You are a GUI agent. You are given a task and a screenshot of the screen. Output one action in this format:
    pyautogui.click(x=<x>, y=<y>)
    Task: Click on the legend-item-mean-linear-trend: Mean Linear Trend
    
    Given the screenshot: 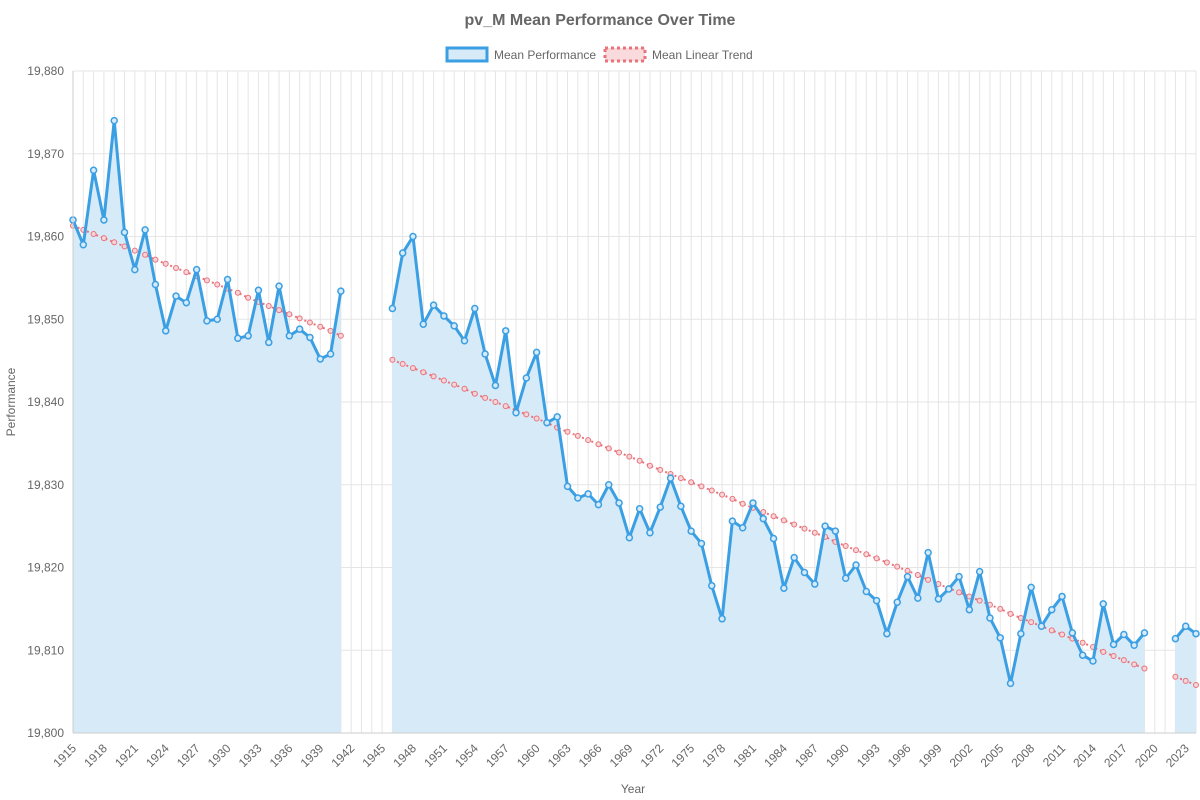 What is the action you would take?
    pyautogui.click(x=678, y=54)
    